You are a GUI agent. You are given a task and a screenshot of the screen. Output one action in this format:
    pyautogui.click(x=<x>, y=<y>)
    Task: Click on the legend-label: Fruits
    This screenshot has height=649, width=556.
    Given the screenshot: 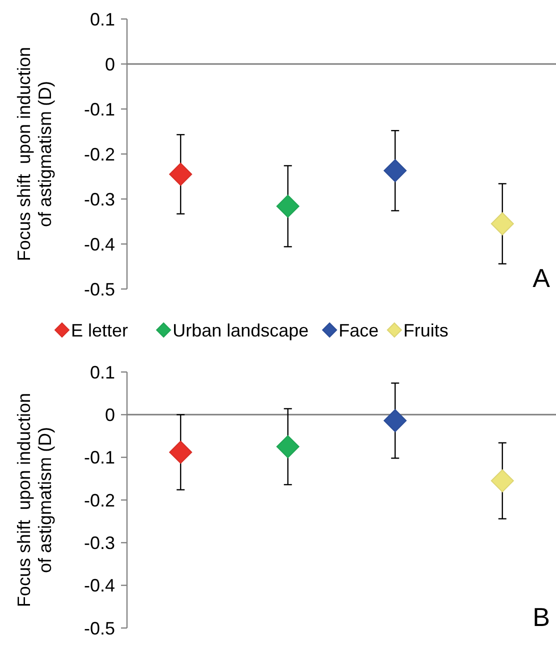 What is the action you would take?
    pyautogui.click(x=425, y=330)
    